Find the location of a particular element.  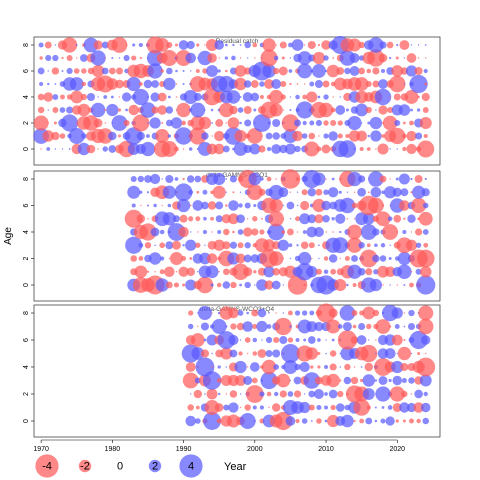

y-tick-label: 2 is located at coordinates (26, 123).